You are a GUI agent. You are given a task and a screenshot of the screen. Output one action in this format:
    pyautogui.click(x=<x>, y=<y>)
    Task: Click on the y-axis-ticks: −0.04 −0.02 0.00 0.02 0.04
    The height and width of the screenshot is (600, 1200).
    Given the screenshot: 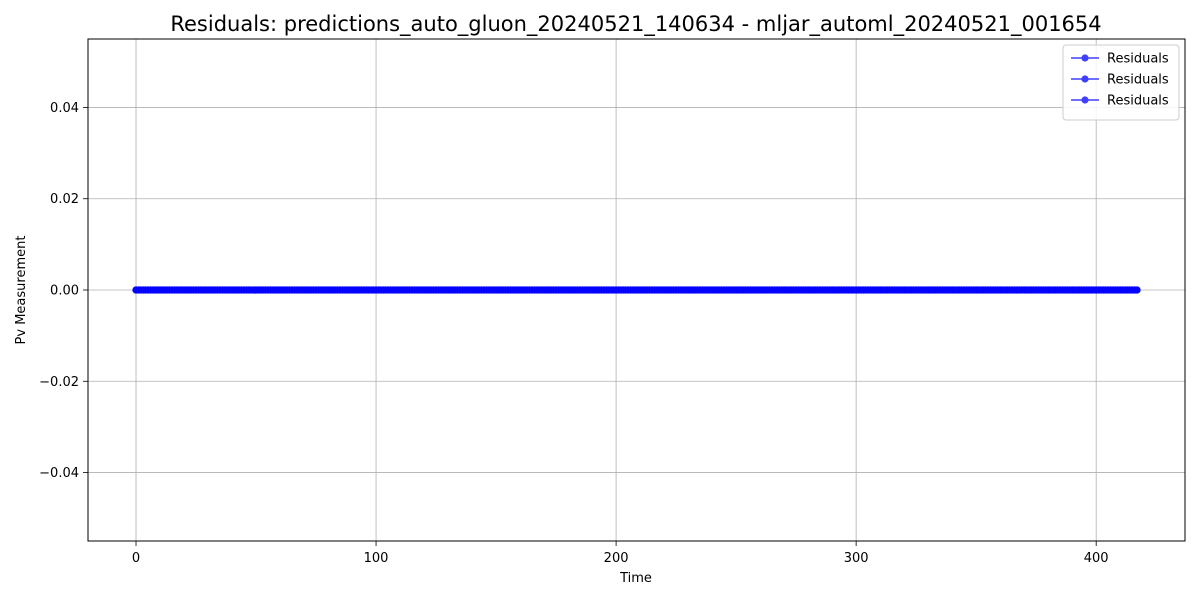 What is the action you would take?
    pyautogui.click(x=63, y=291)
    